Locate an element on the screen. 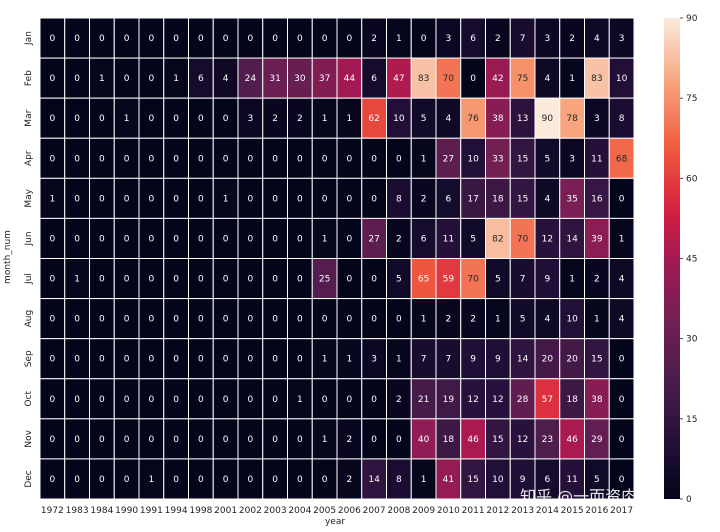  colorbar-tick-label: 90 is located at coordinates (692, 19).